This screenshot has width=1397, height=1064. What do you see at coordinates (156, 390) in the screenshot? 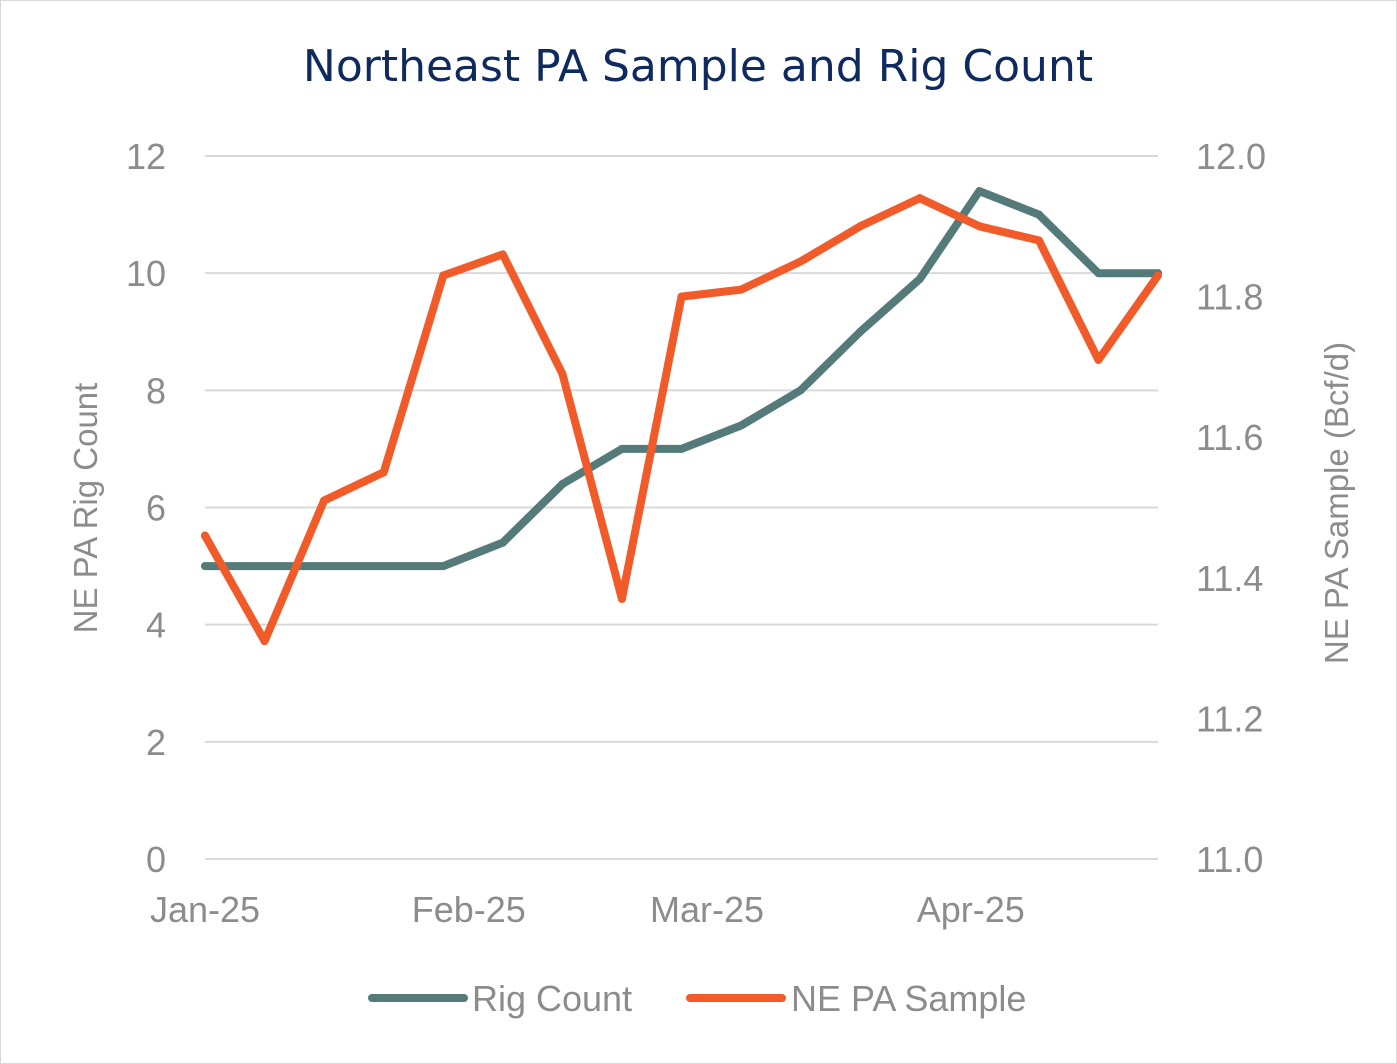
I see `left-tick-label: 8` at bounding box center [156, 390].